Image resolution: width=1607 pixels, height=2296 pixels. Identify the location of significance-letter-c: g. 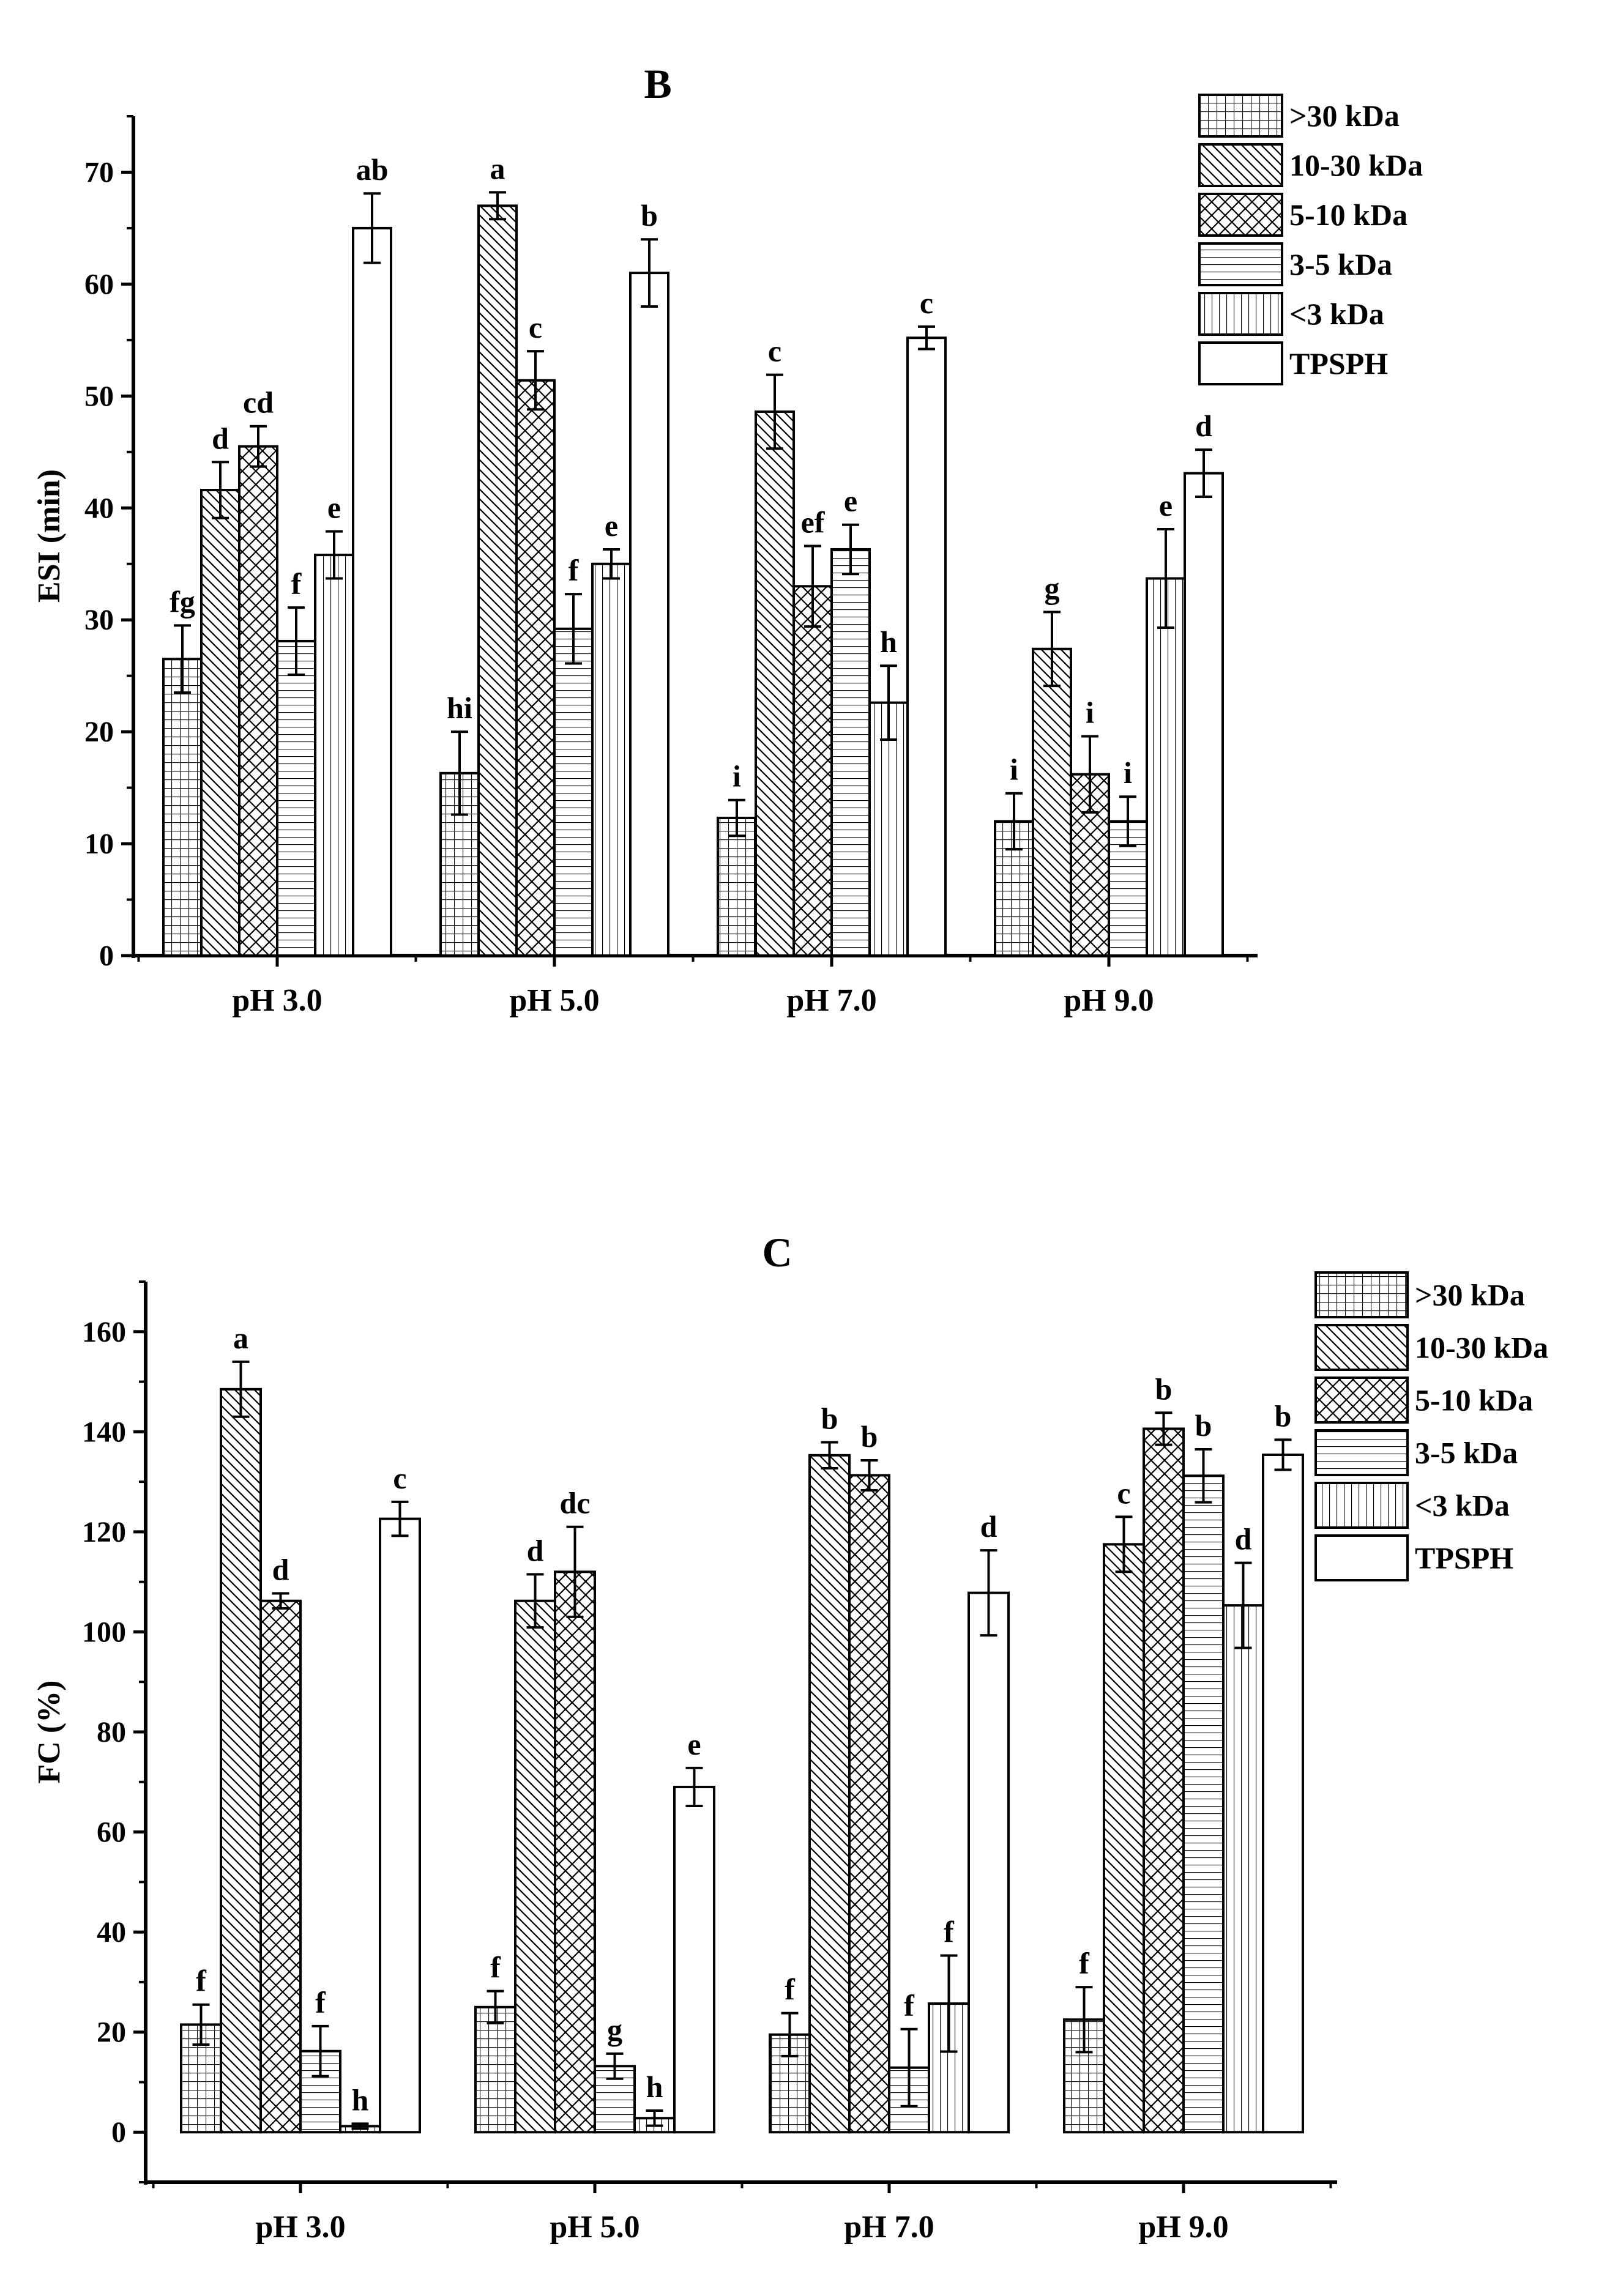
(614, 2030).